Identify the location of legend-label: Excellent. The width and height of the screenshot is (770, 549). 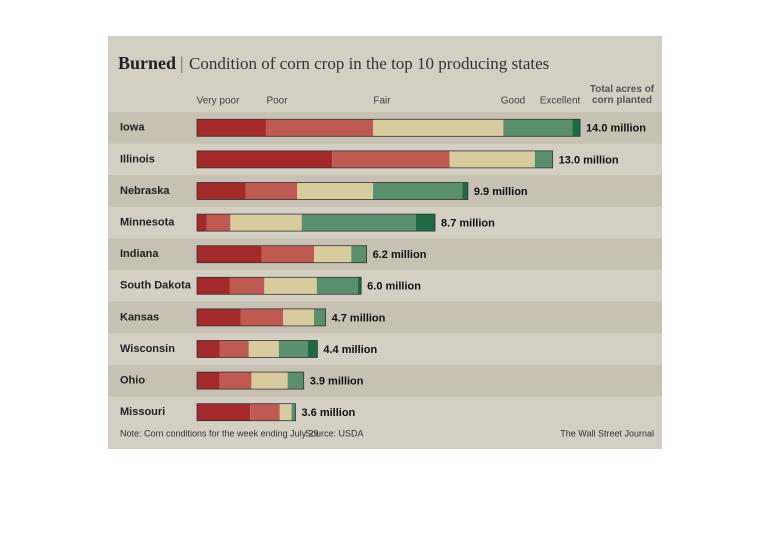
(560, 101).